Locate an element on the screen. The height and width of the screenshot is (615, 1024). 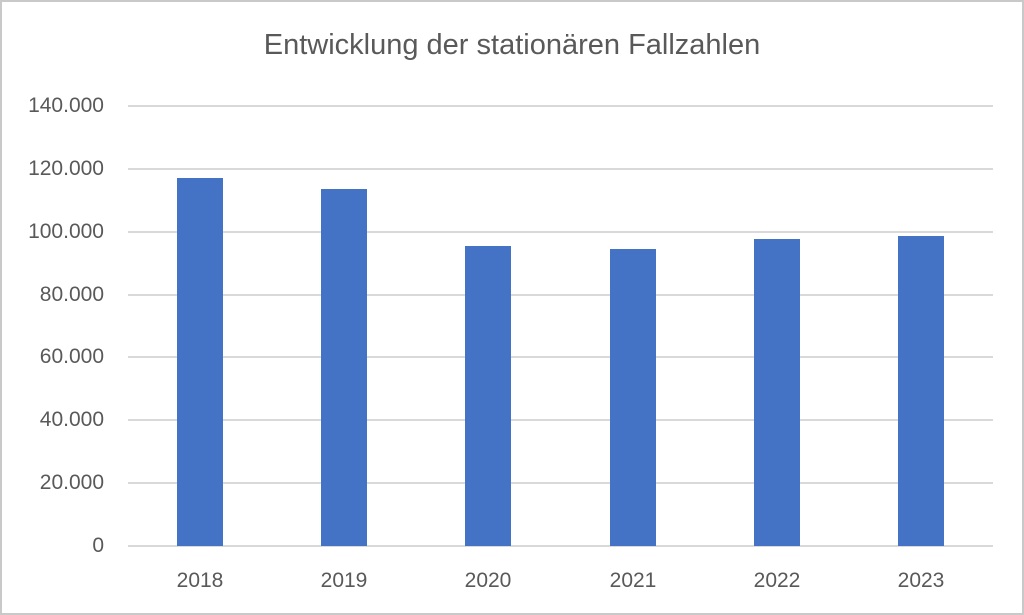
x-axis-line is located at coordinates (560, 546).